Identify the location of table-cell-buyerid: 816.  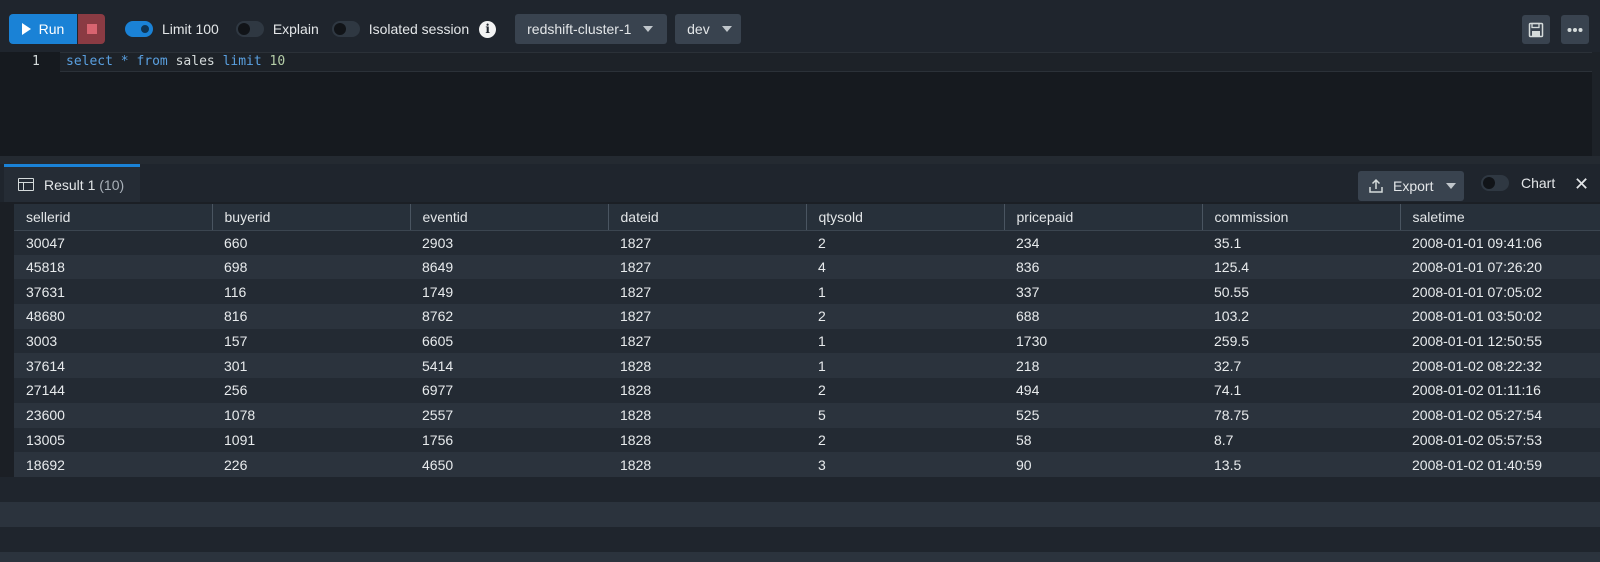
(311, 316).